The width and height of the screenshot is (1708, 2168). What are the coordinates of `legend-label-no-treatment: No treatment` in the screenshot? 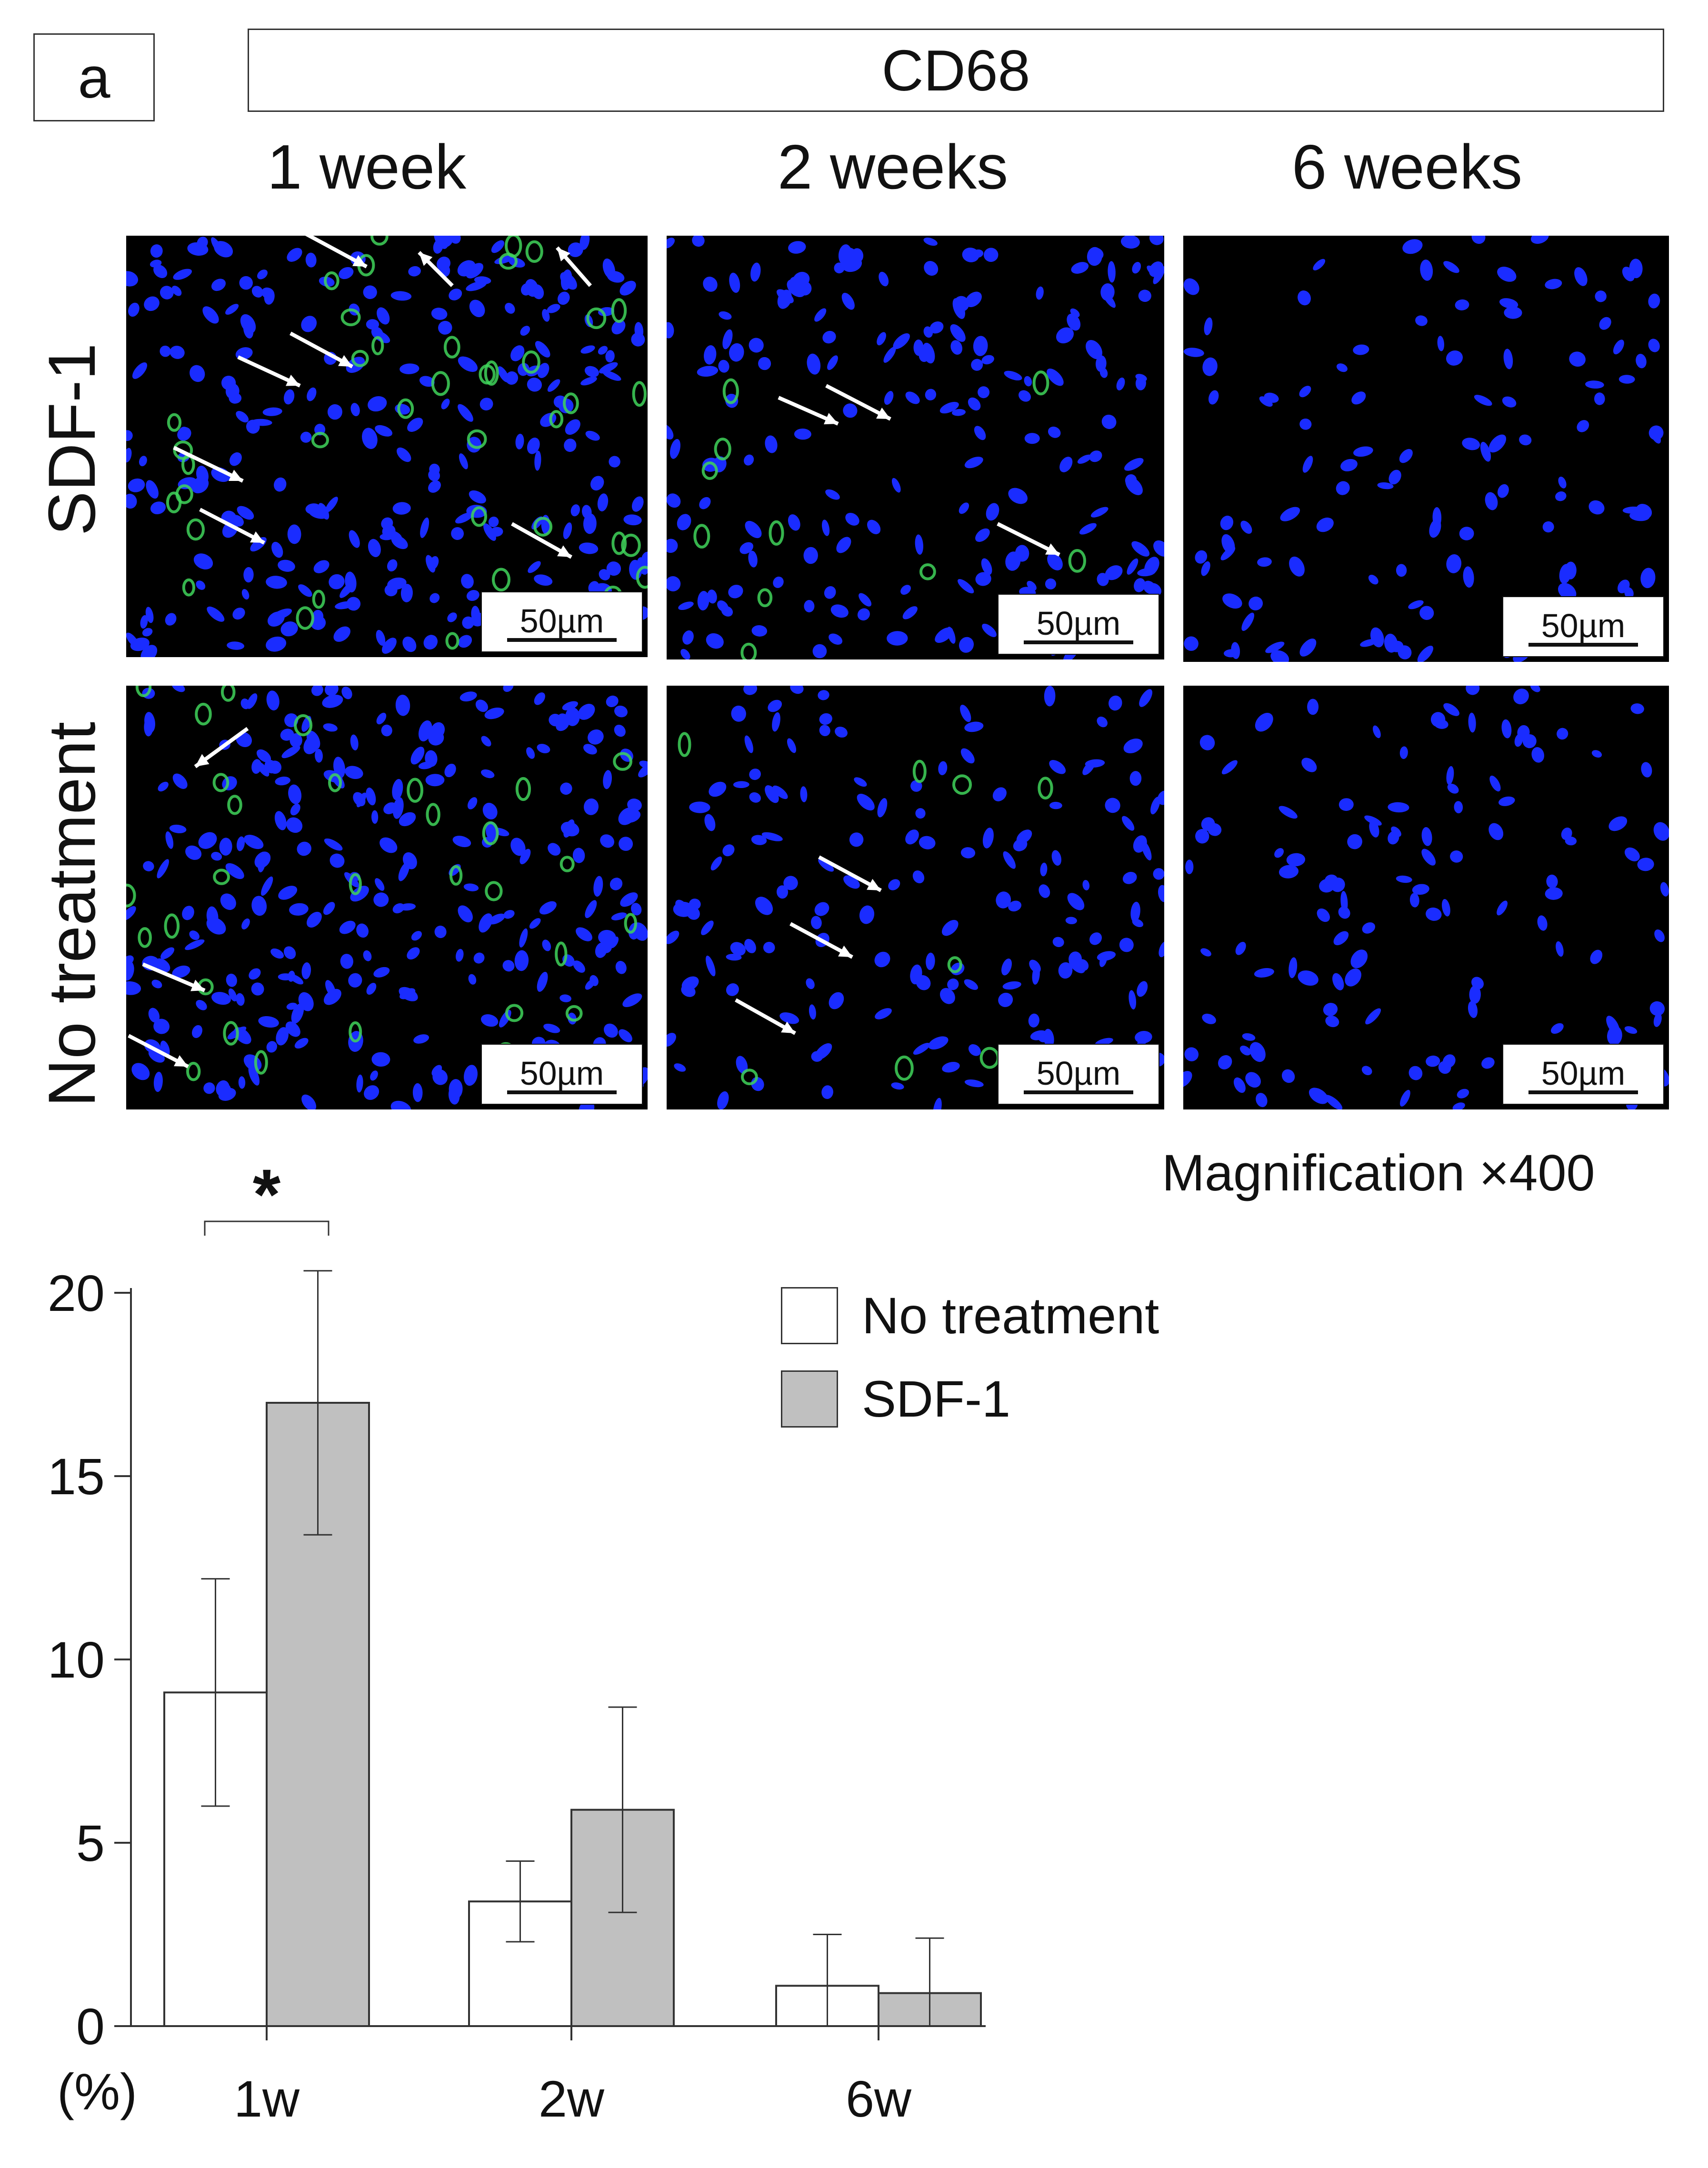 It's located at (1010, 1315).